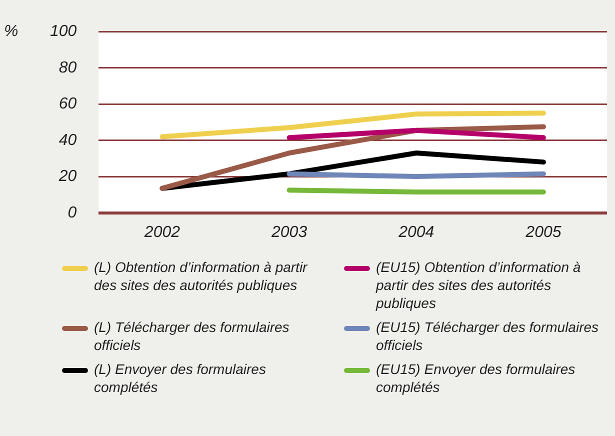 The height and width of the screenshot is (436, 615). Describe the element at coordinates (479, 285) in the screenshot. I see `legend-label: (EU15) Obtention d’information à partir des sites des autorités publiques` at that location.